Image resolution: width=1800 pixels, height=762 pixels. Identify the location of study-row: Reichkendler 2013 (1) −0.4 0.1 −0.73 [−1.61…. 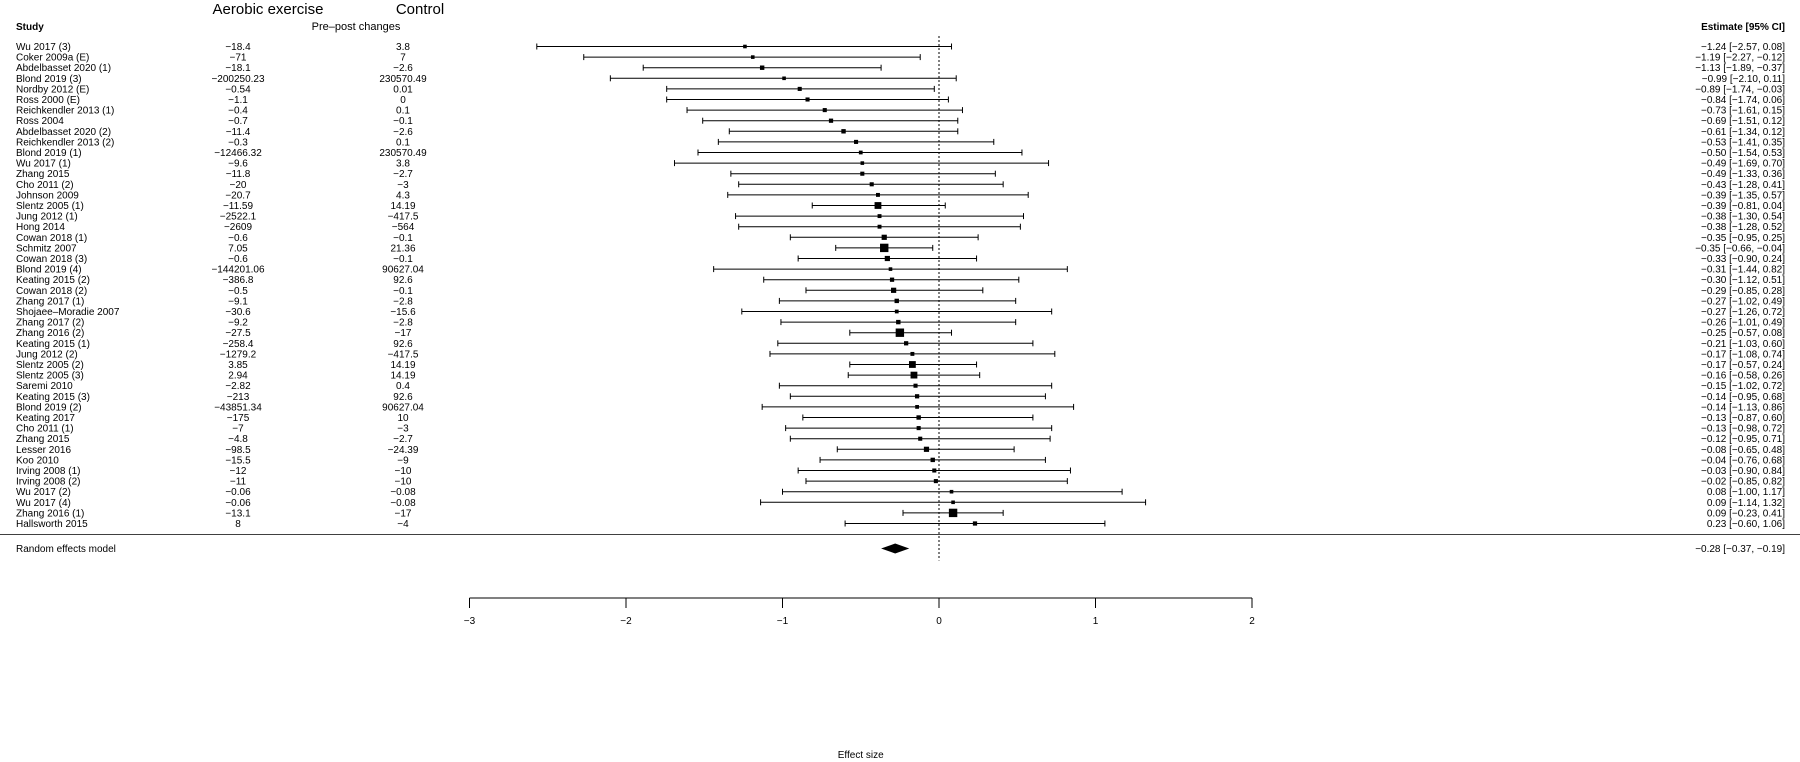
(900, 111).